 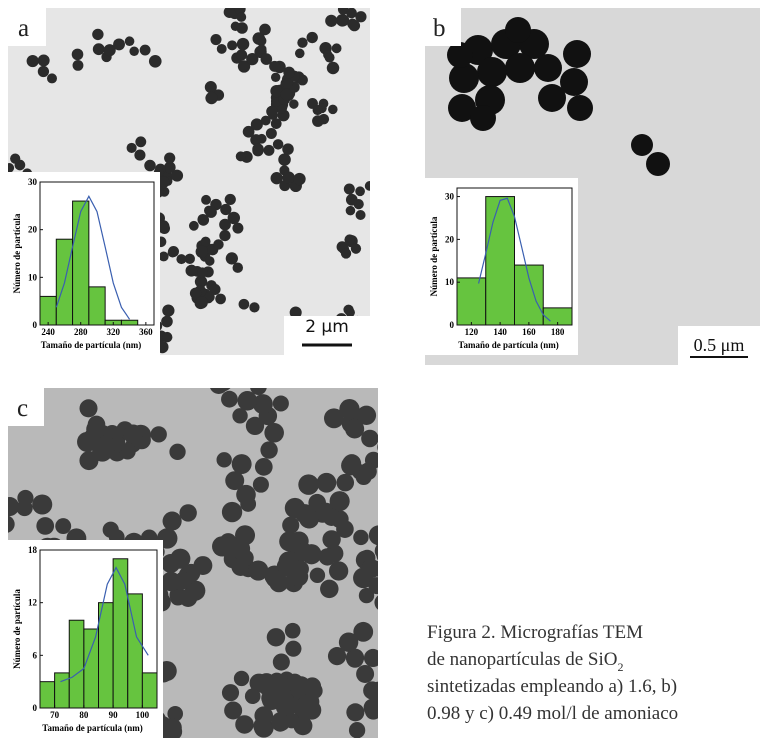 What do you see at coordinates (327, 327) in the screenshot?
I see `scale-bar-label: 2 μm` at bounding box center [327, 327].